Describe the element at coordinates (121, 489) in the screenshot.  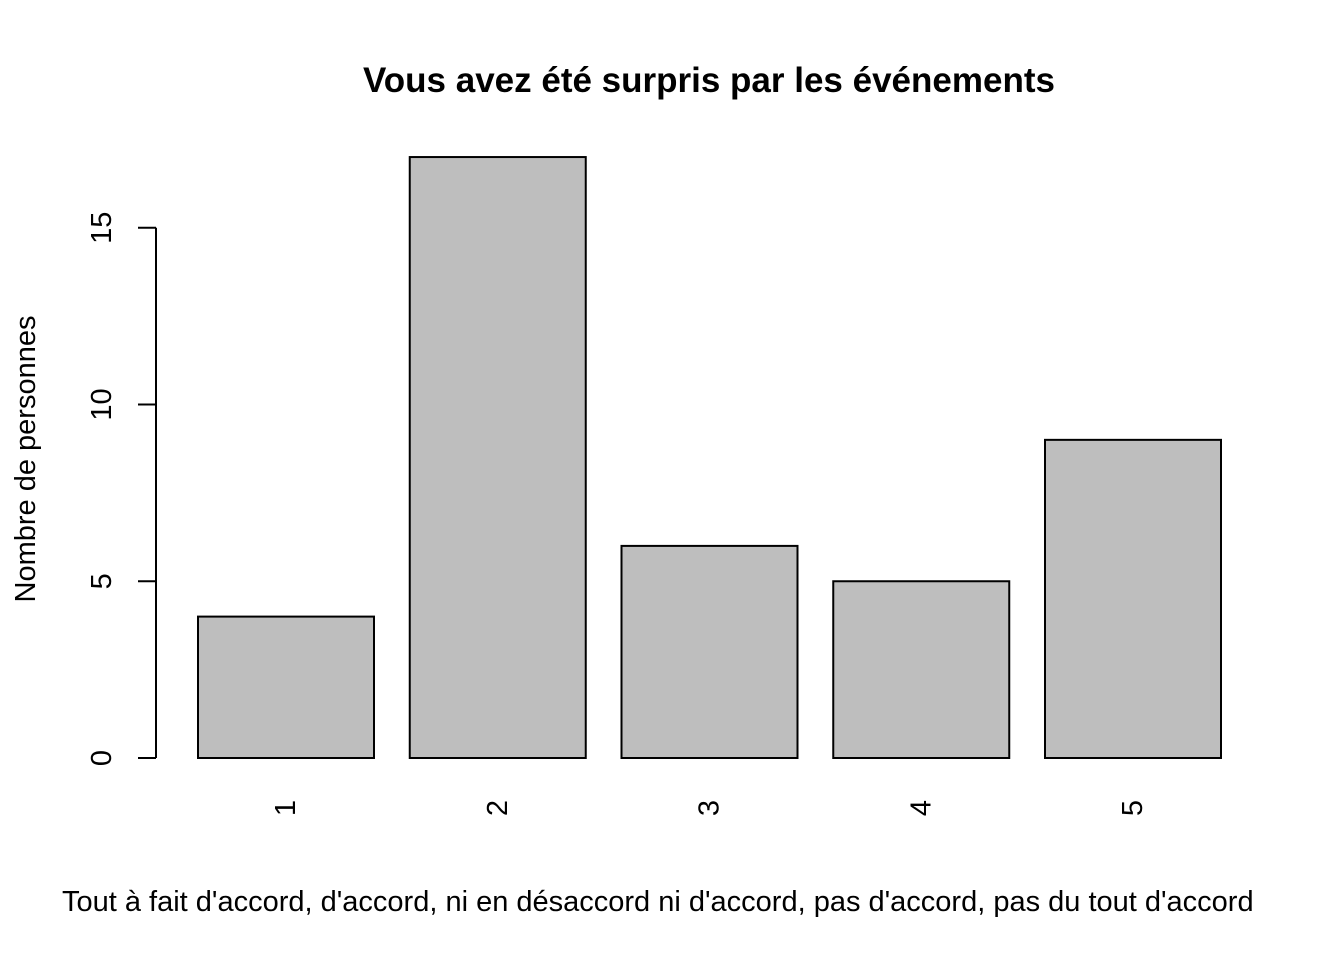
I see `y-axis: 0 5 10 15` at that location.